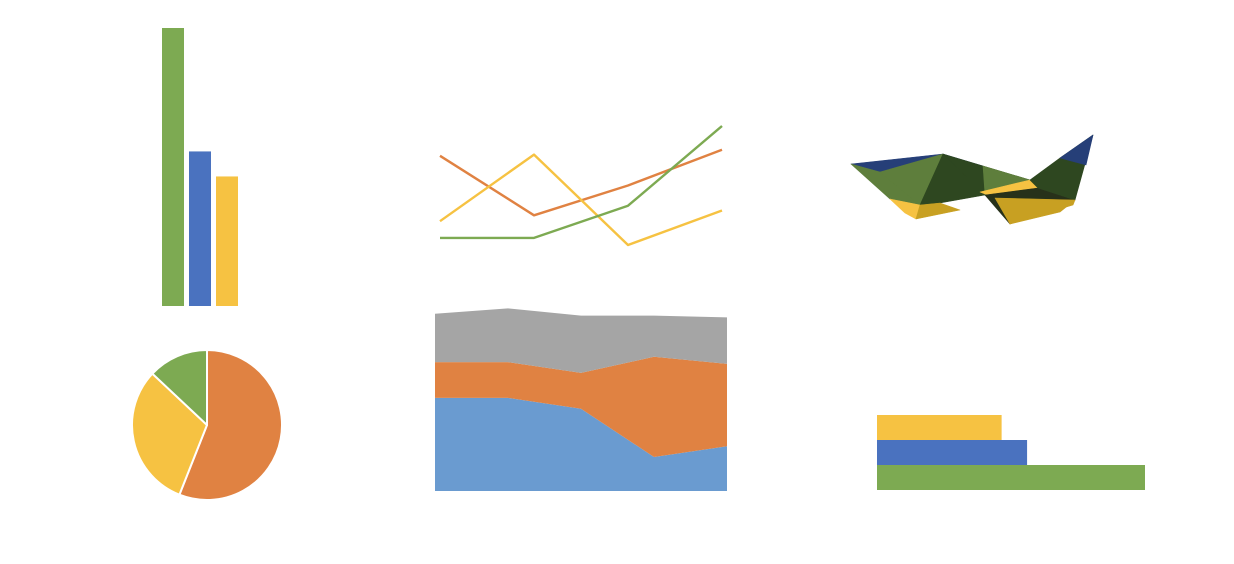  I want to click on pie-chart, so click(207, 425).